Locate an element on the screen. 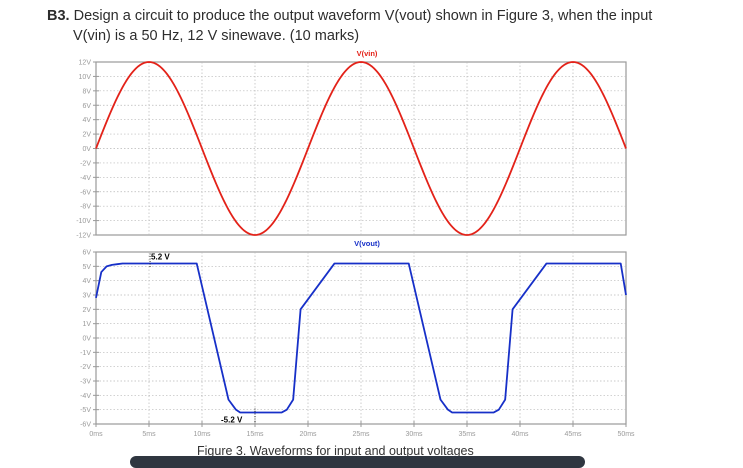 This screenshot has height=468, width=743. y-tick-label: 1V is located at coordinates (86, 324).